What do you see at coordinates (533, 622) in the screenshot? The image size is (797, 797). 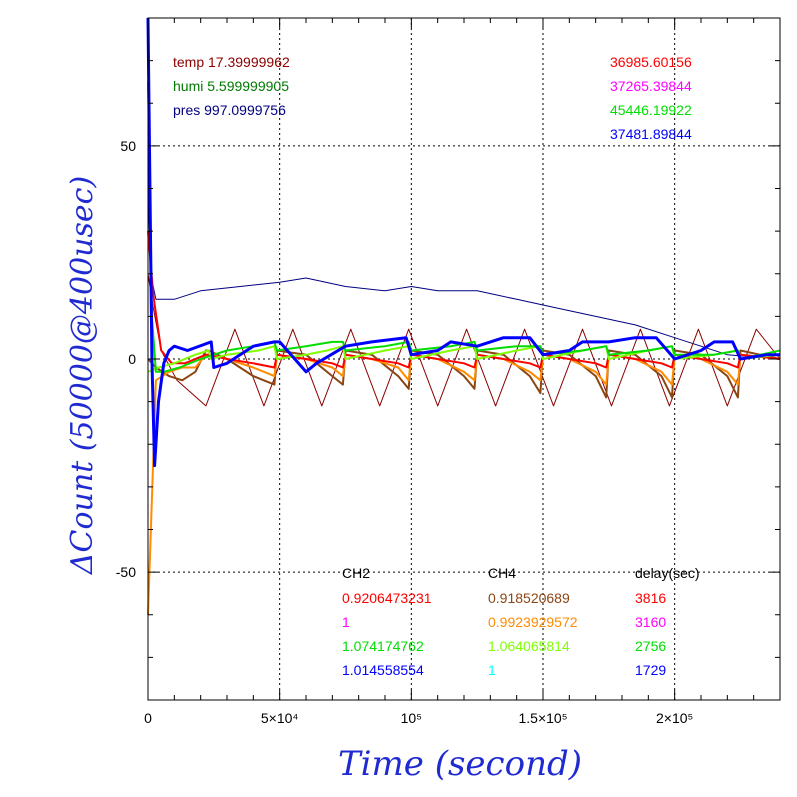 I see `ch4-value: 0.9923929572` at bounding box center [533, 622].